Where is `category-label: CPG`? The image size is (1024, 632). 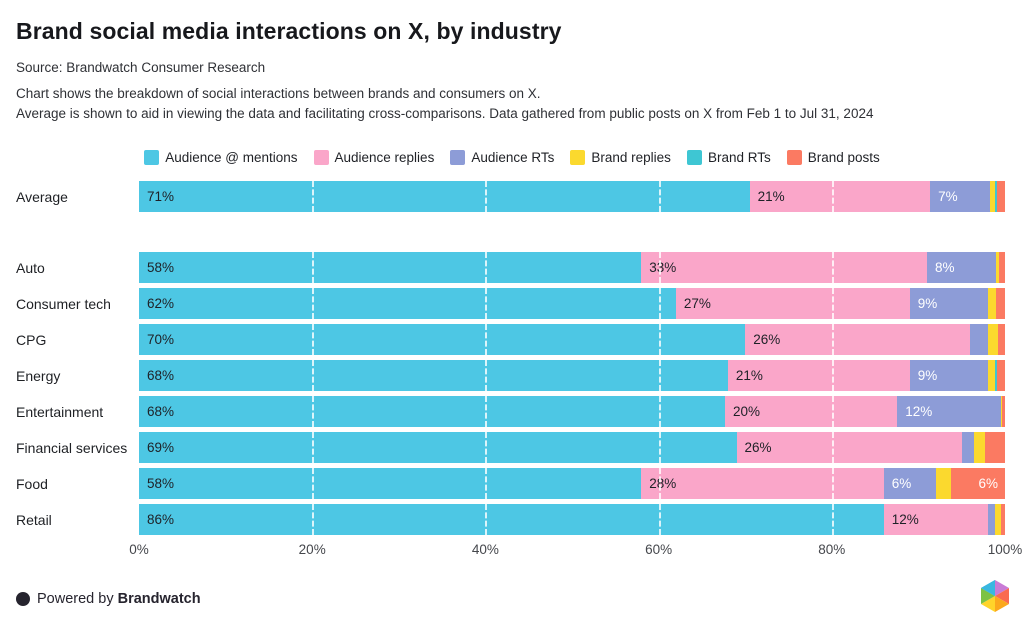
category-label: CPG is located at coordinates (31, 339).